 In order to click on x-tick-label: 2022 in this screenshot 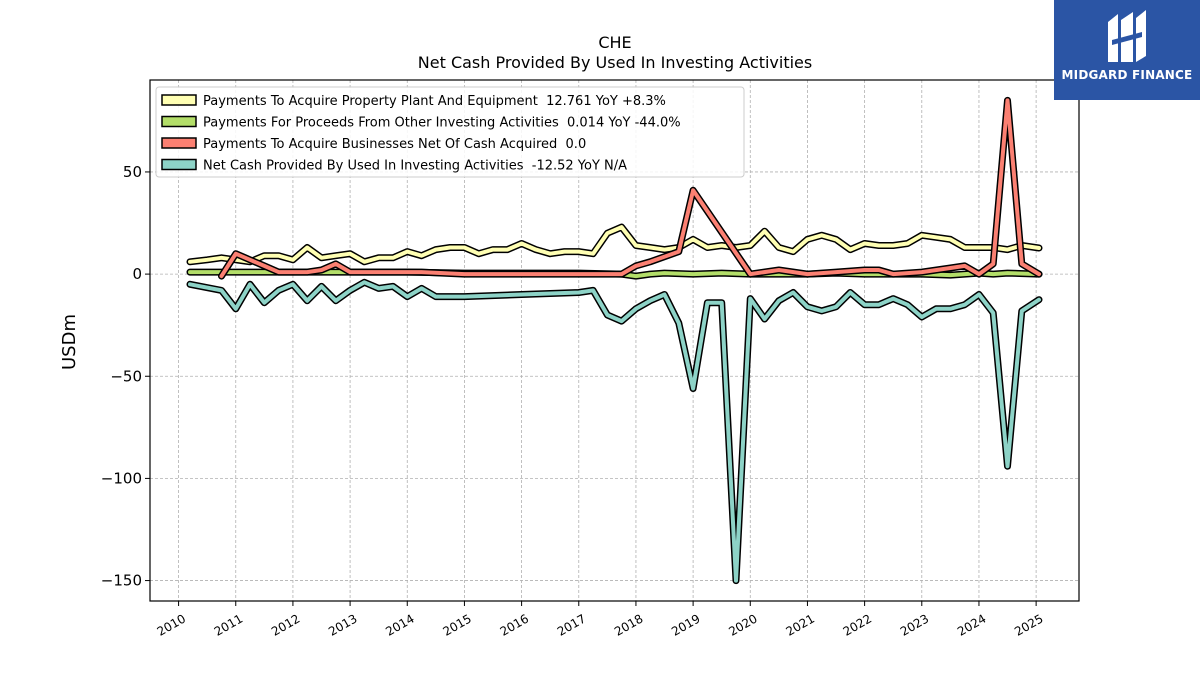, I will do `click(857, 624)`.